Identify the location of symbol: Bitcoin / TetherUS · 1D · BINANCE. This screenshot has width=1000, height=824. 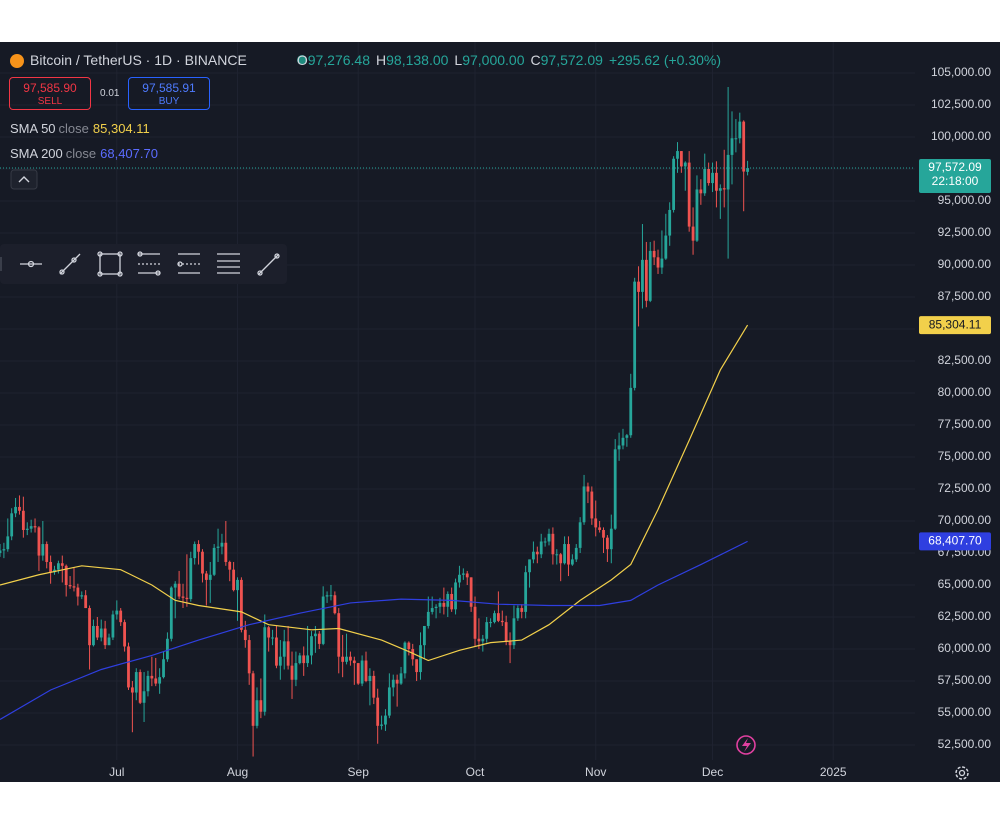
(138, 60).